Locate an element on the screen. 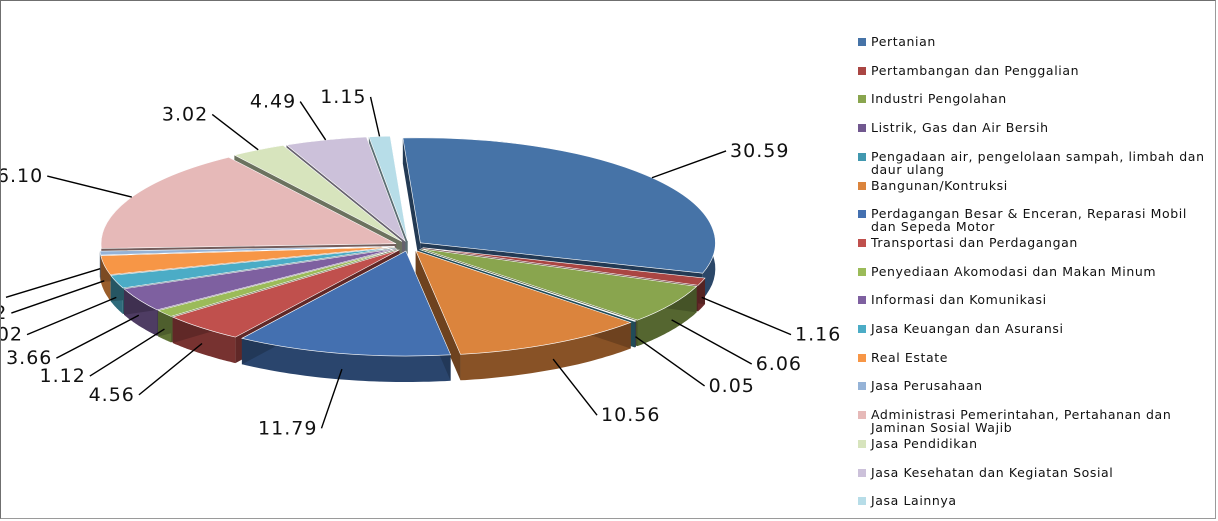 The image size is (1218, 521). legend-item: Listrik, Gas dan Air Bersih is located at coordinates (1035, 127).